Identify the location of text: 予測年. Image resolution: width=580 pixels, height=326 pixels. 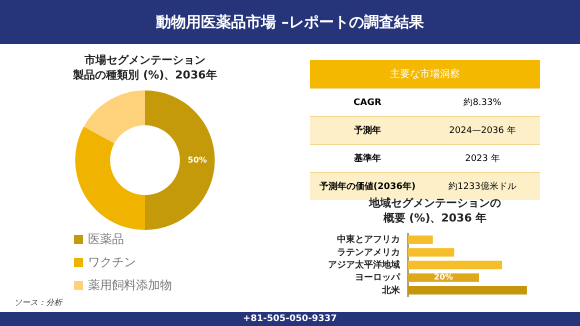
(367, 130).